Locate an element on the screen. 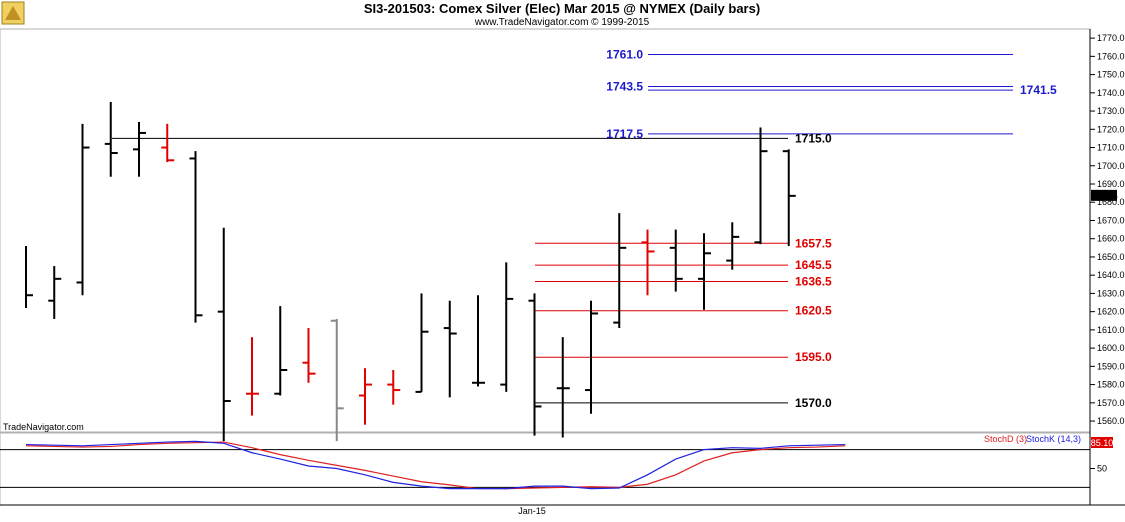 This screenshot has height=522, width=1125. level-label: 1717.5 is located at coordinates (624, 134).